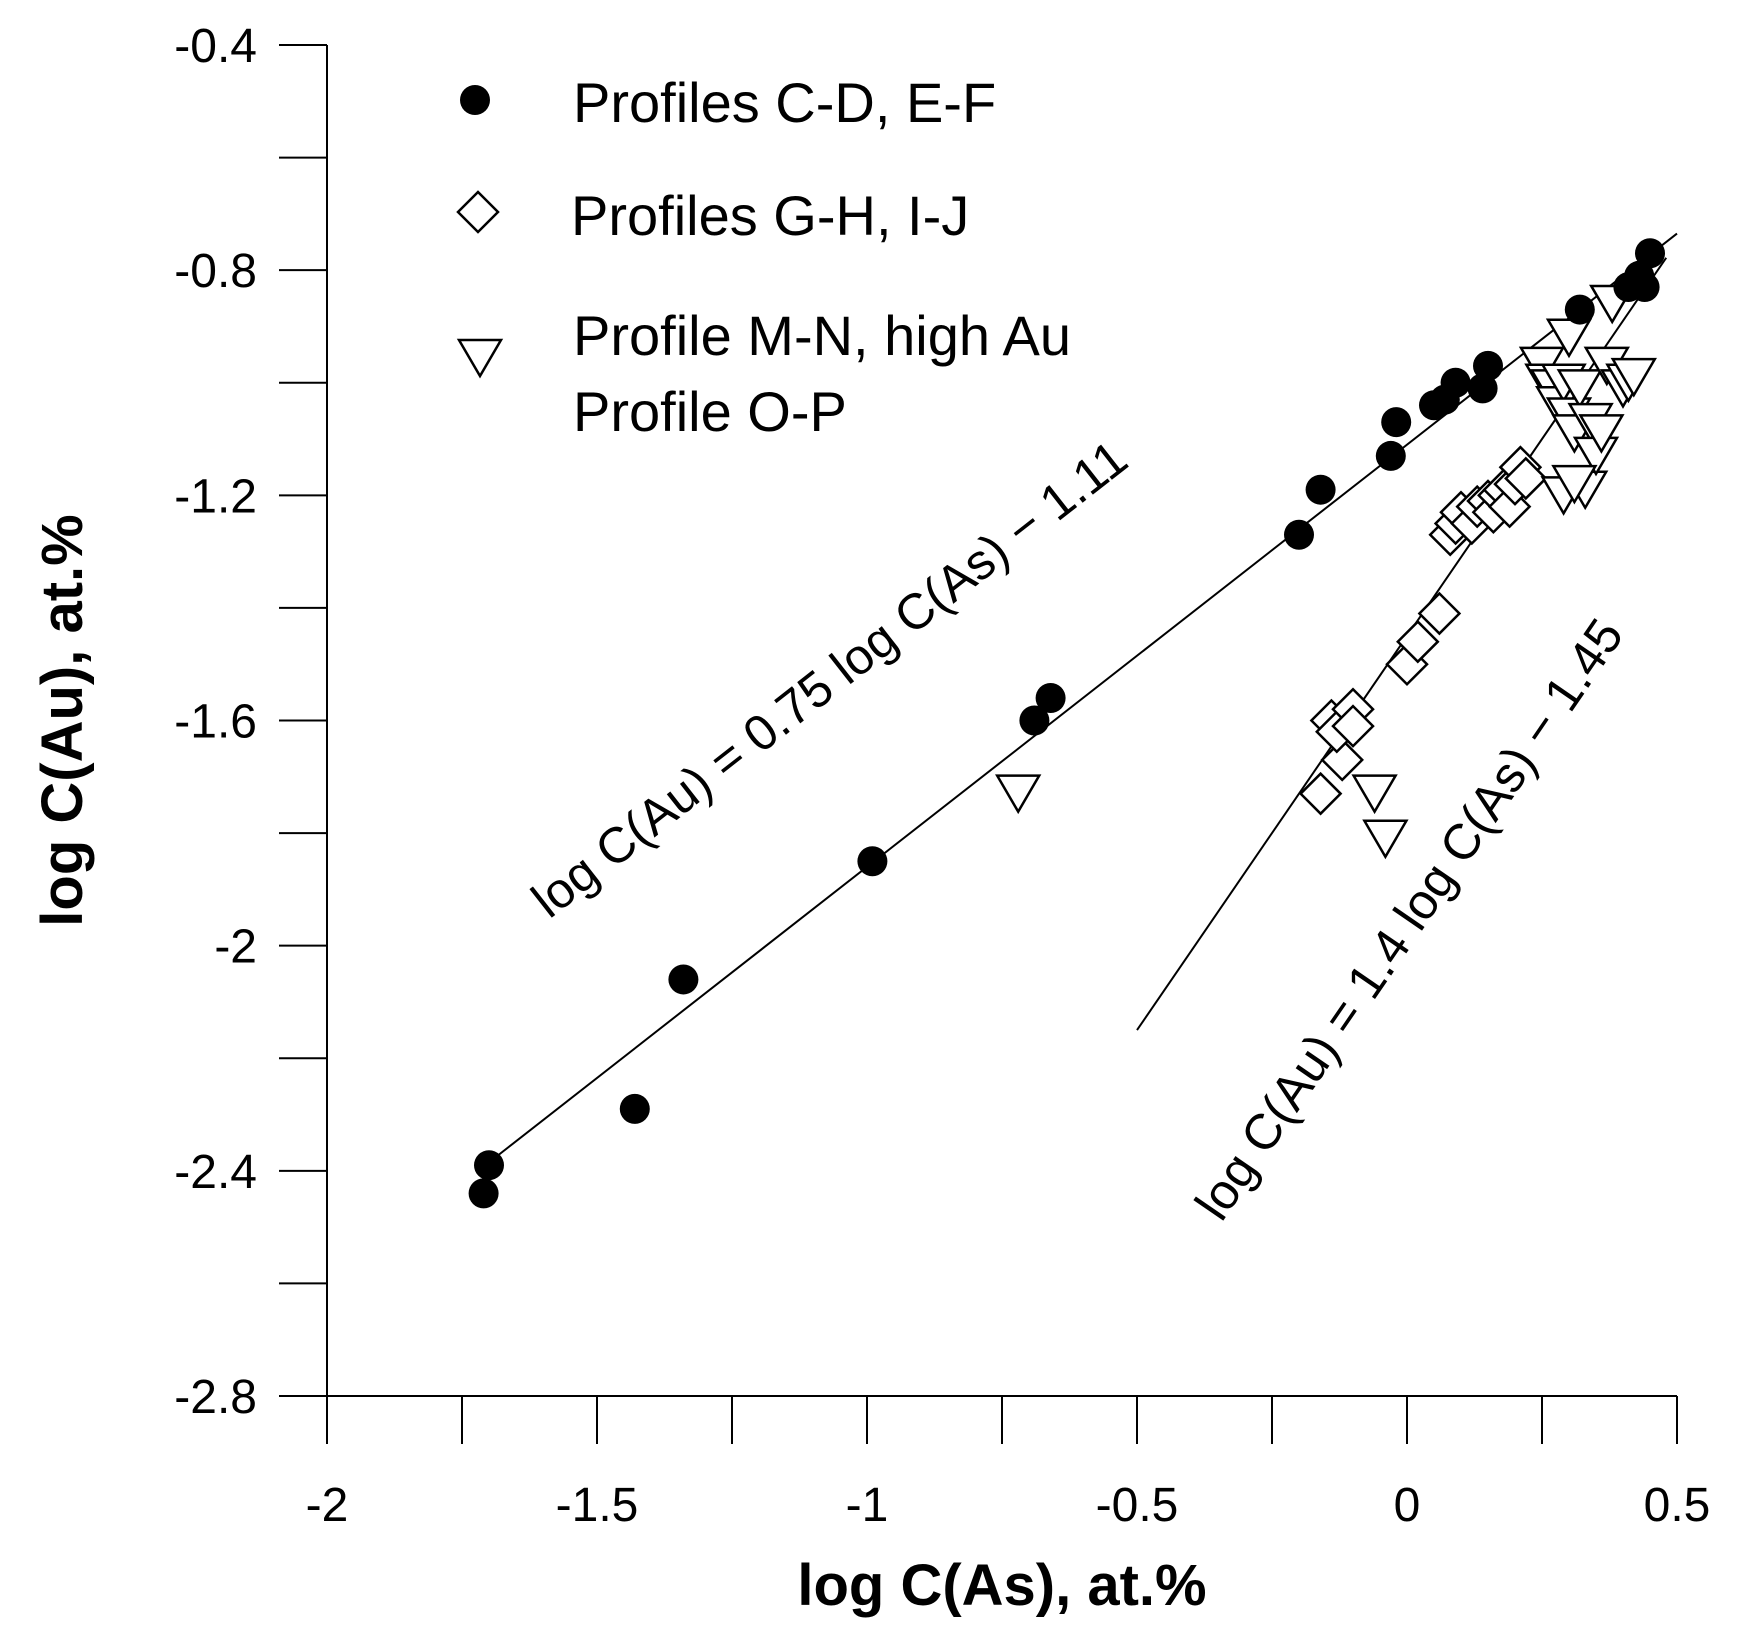  Describe the element at coordinates (62, 720) in the screenshot. I see `y-axis-title: log C(Au), at.%` at that location.